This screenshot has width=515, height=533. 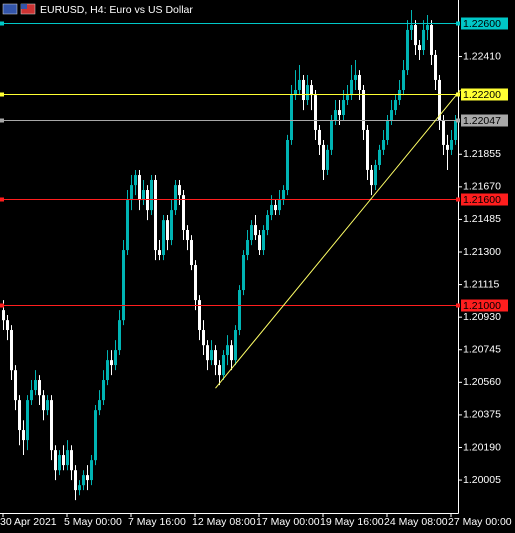 What do you see at coordinates (157, 522) in the screenshot?
I see `x-tick-label: 7 May 16:00` at bounding box center [157, 522].